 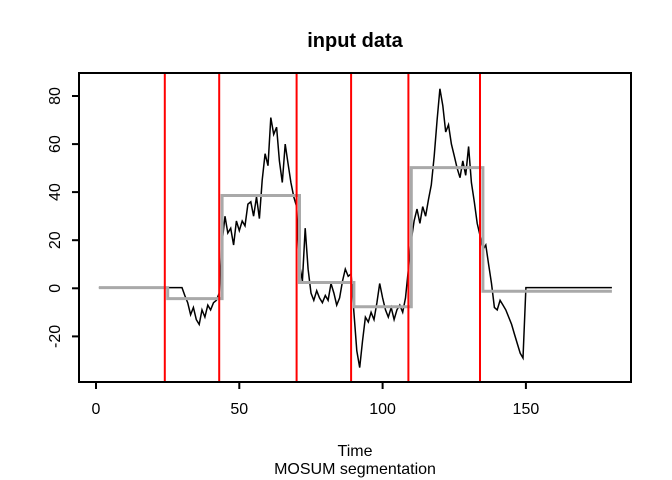 I want to click on x-axis-sublabel: MOSUM segmentation, so click(x=355, y=469).